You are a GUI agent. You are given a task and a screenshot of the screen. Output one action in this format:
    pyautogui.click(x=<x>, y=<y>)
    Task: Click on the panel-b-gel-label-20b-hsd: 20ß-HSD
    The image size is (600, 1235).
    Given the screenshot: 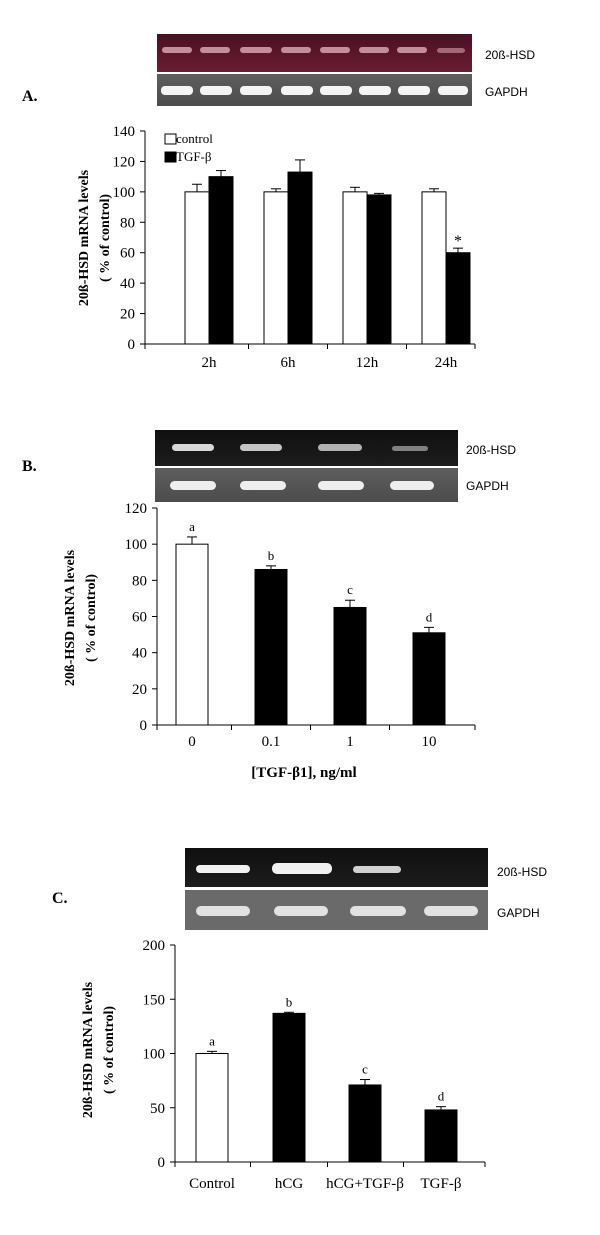 What is the action you would take?
    pyautogui.click(x=491, y=450)
    